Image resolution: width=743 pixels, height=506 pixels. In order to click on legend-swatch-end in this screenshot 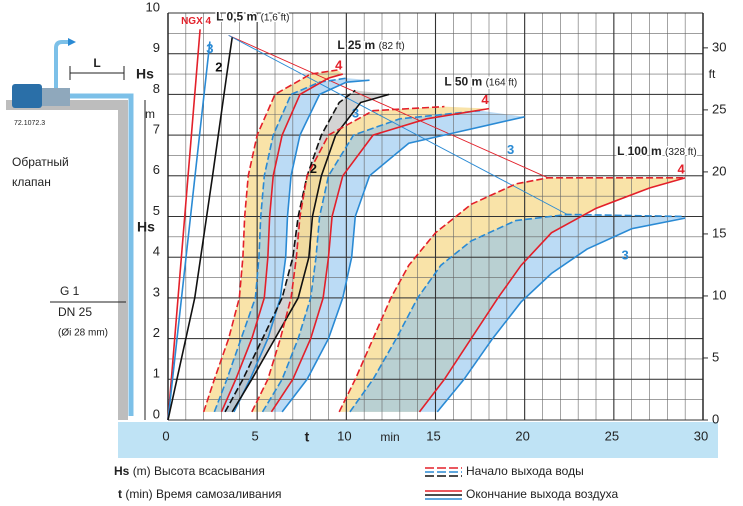, I will do `click(443, 495)`.